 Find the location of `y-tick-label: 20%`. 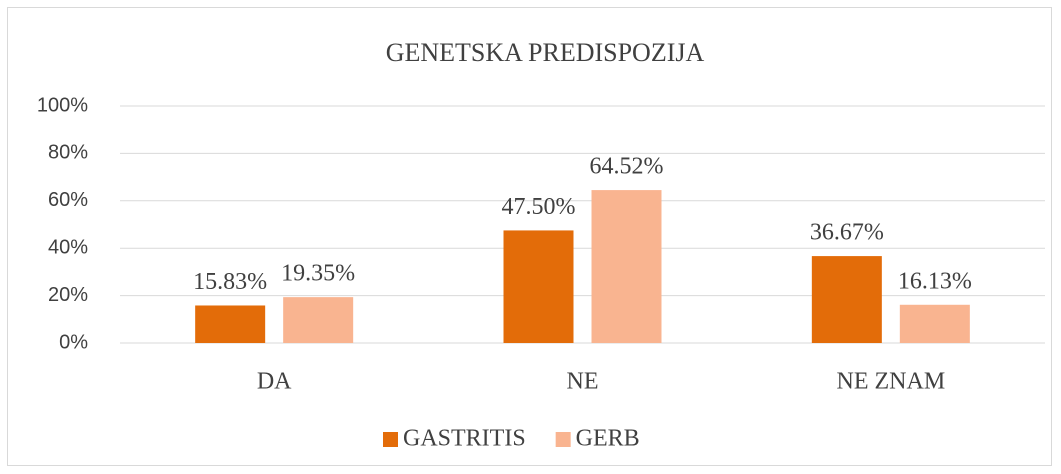

y-tick-label: 20% is located at coordinates (68, 295).